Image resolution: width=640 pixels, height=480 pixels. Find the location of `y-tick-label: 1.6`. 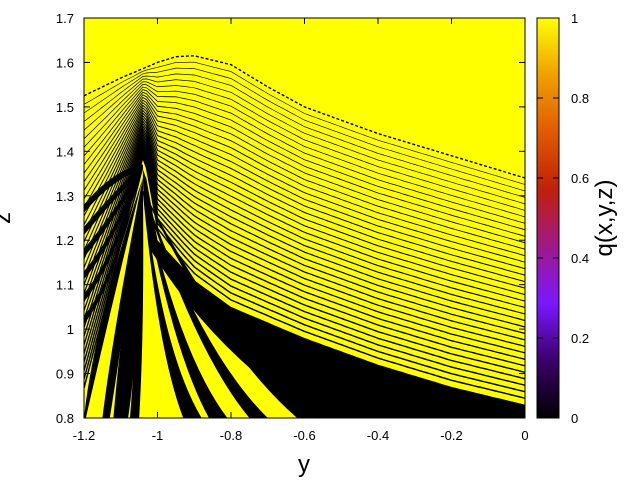

y-tick-label: 1.6 is located at coordinates (65, 62).